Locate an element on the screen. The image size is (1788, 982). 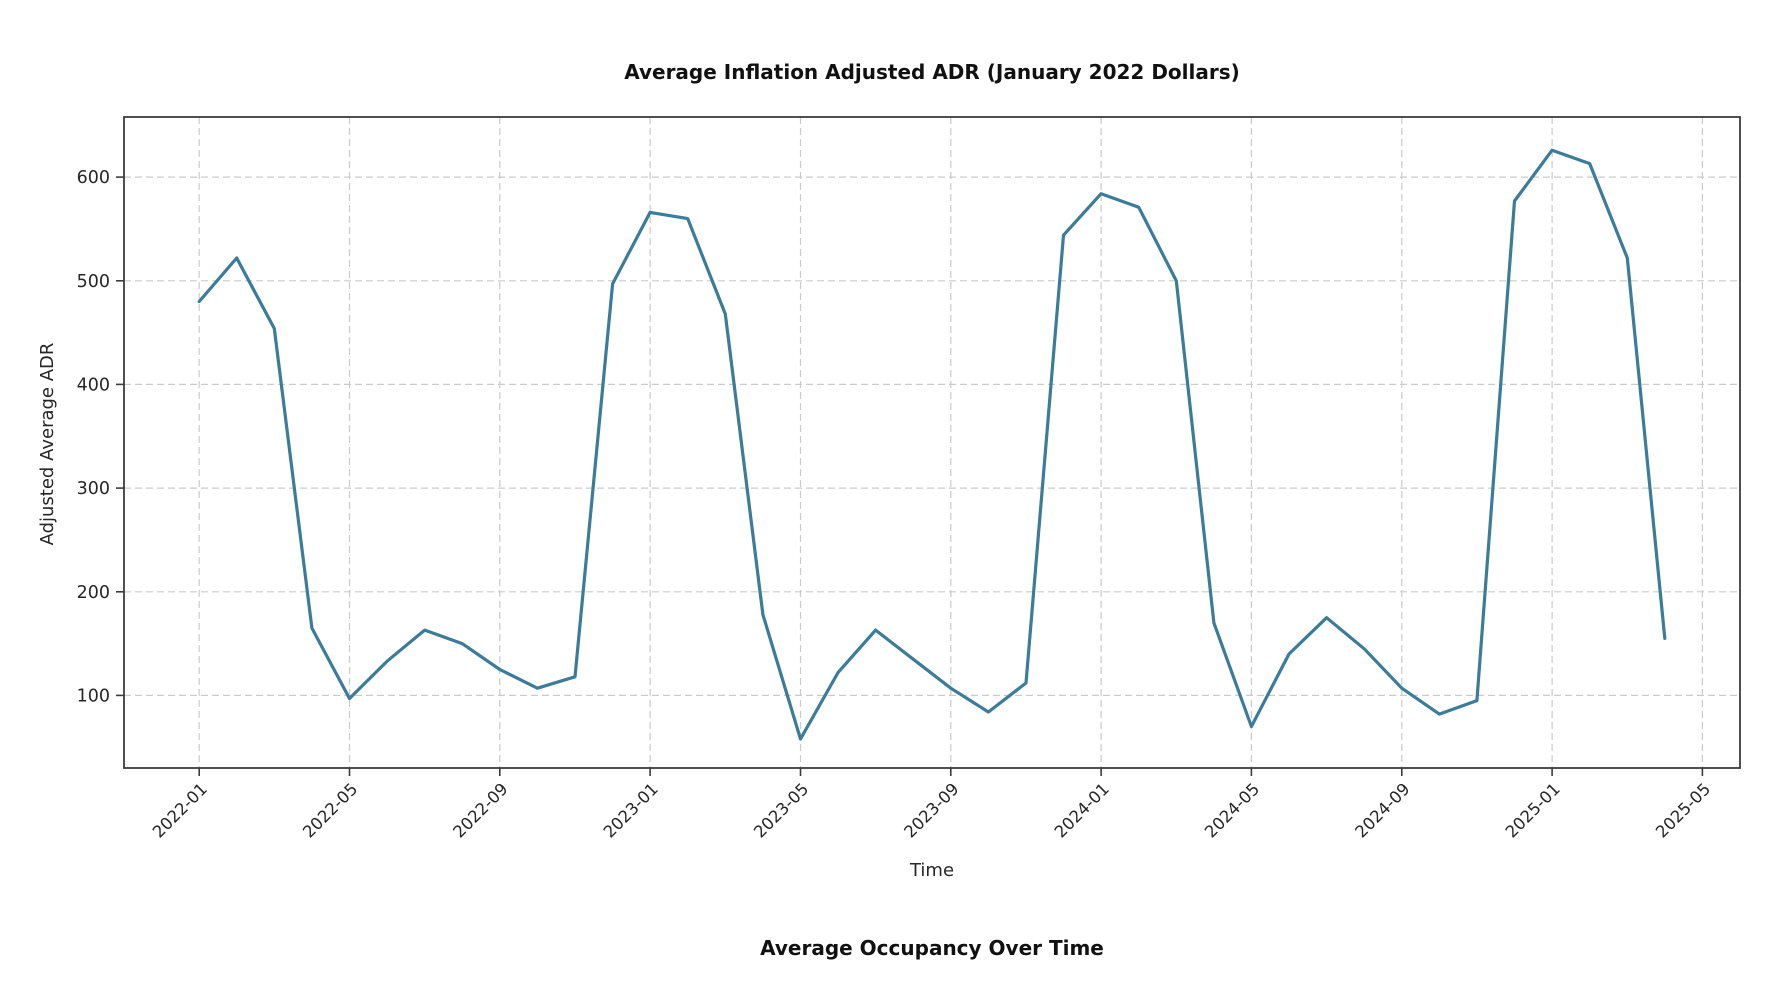
x-tick-label: 2022-01 is located at coordinates (180, 810).